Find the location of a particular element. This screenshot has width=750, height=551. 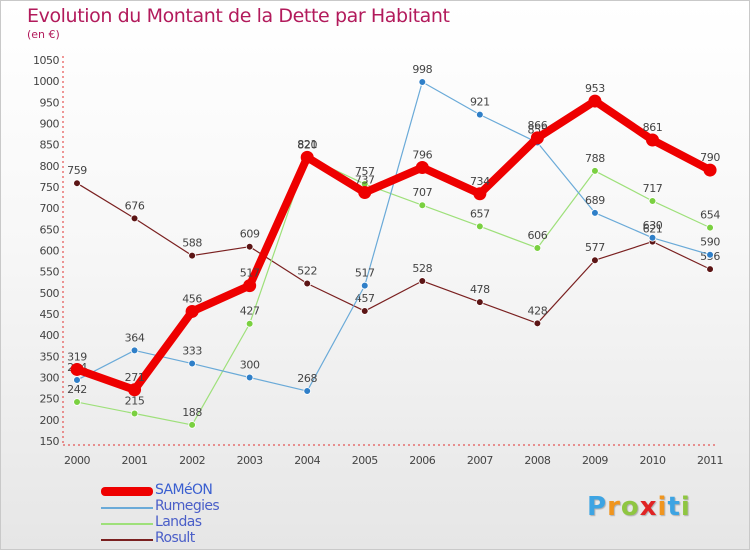

data-label: 427 is located at coordinates (250, 311).